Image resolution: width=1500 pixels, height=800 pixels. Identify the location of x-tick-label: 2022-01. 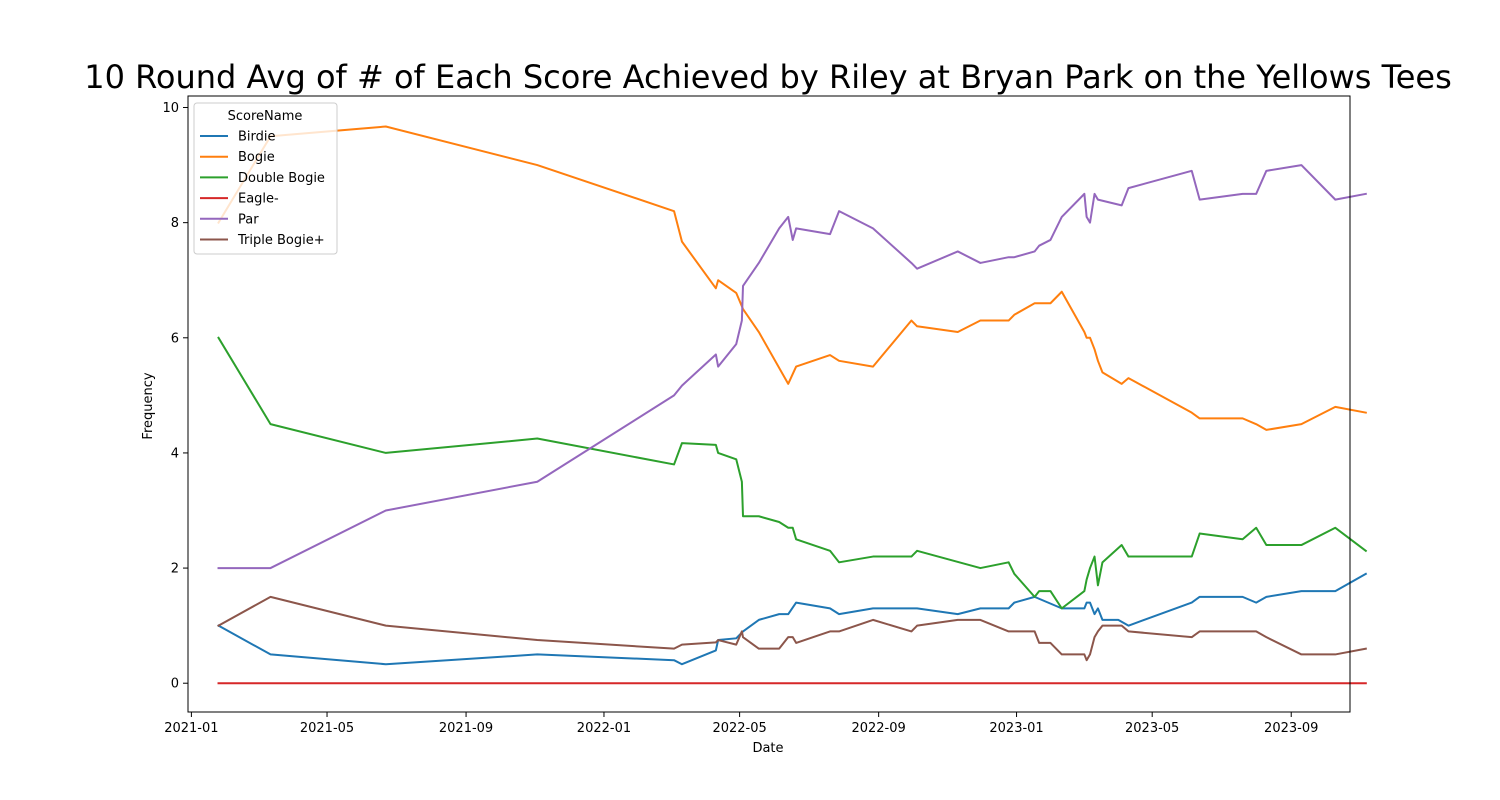
(604, 728).